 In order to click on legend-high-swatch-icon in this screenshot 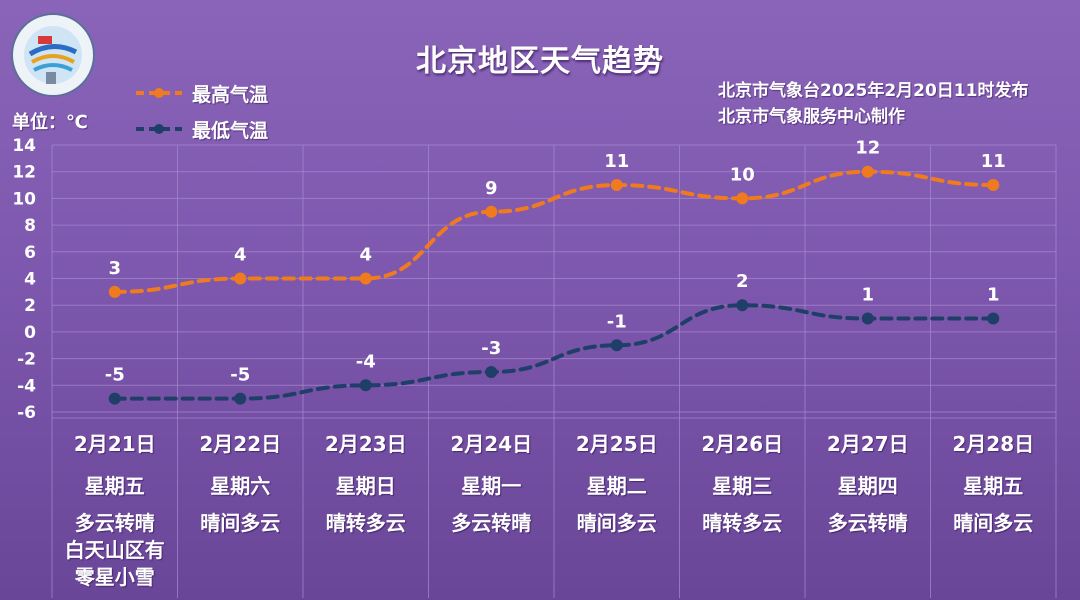, I will do `click(159, 93)`.